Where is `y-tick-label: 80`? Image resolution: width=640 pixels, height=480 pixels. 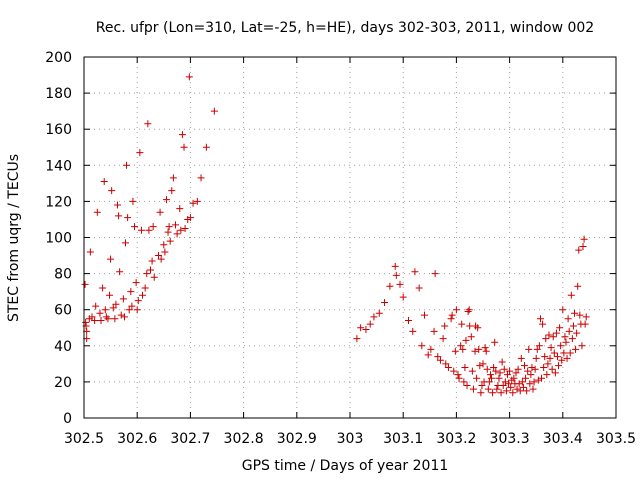 y-tick-label: 80 is located at coordinates (63, 275).